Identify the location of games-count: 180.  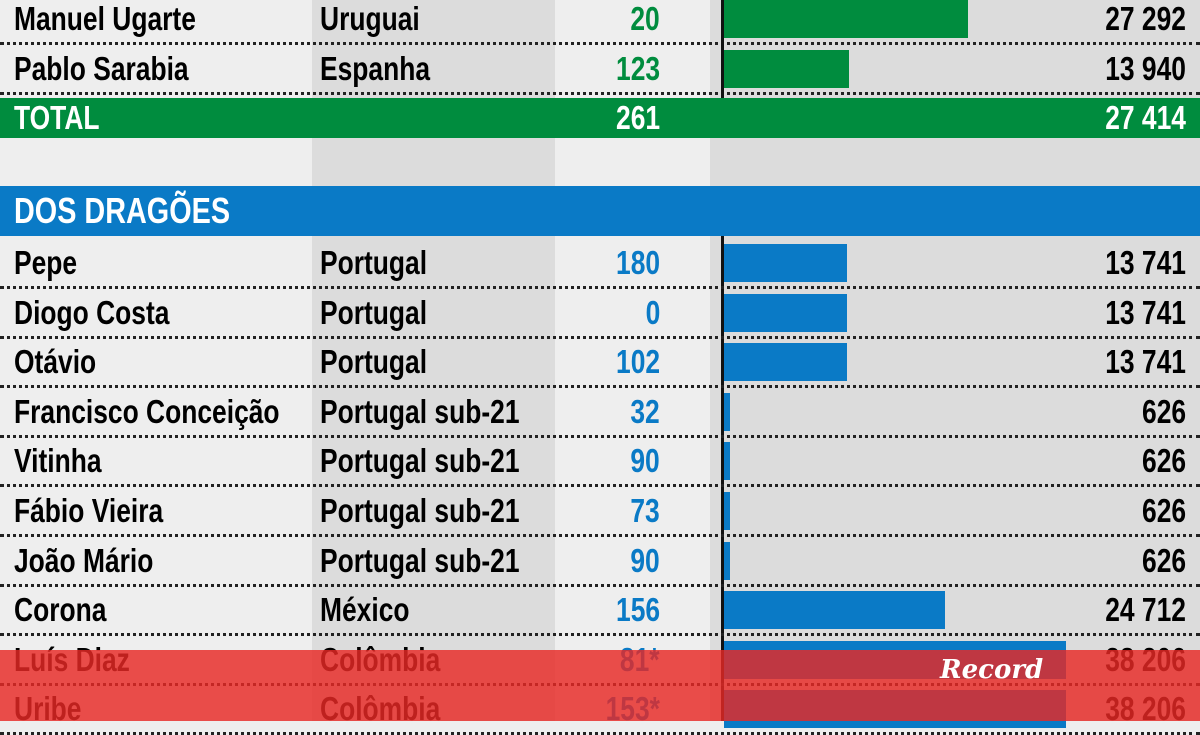
(610, 263).